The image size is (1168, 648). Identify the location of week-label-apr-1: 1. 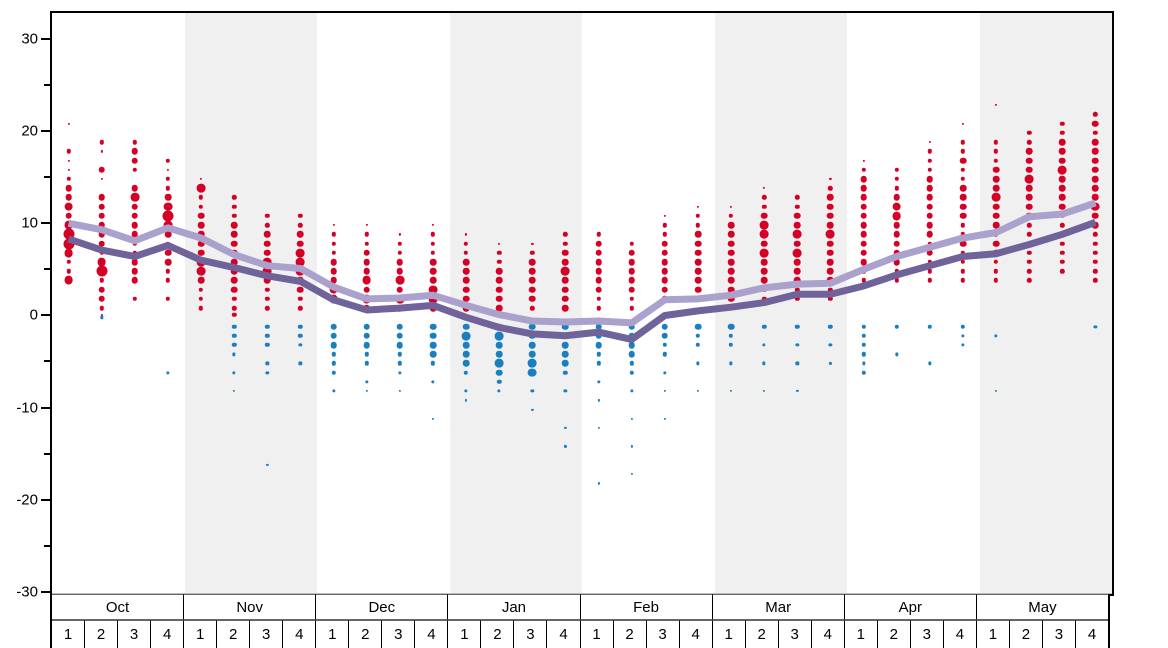
(861, 634).